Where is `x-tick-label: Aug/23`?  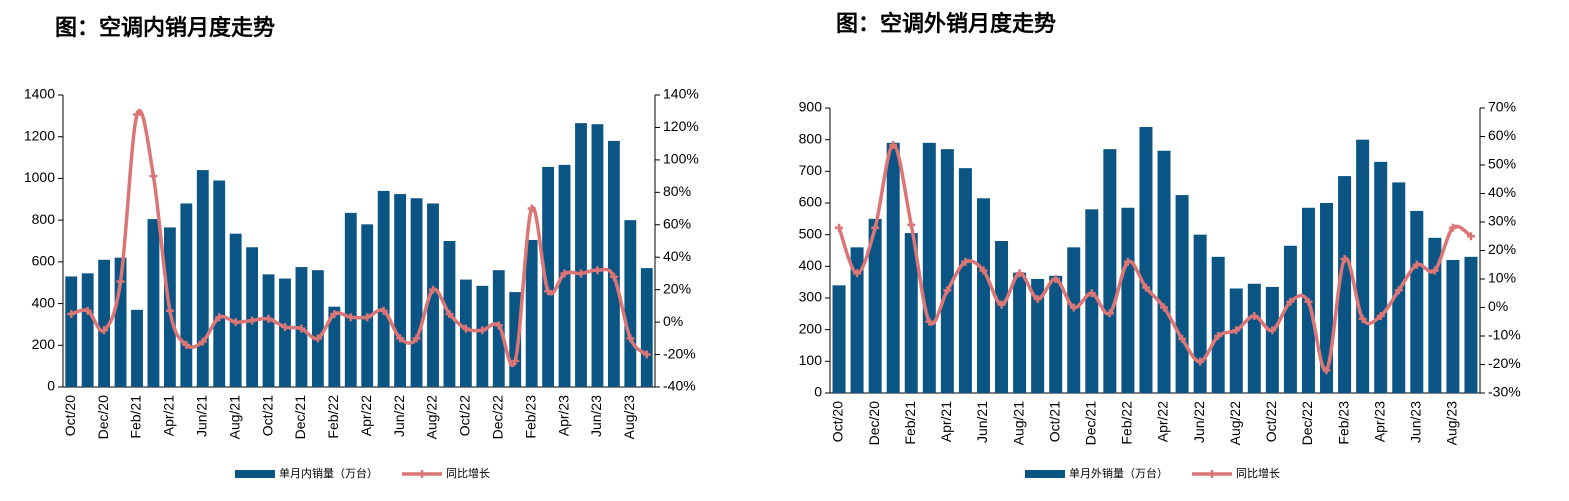 x-tick-label: Aug/23 is located at coordinates (1452, 423).